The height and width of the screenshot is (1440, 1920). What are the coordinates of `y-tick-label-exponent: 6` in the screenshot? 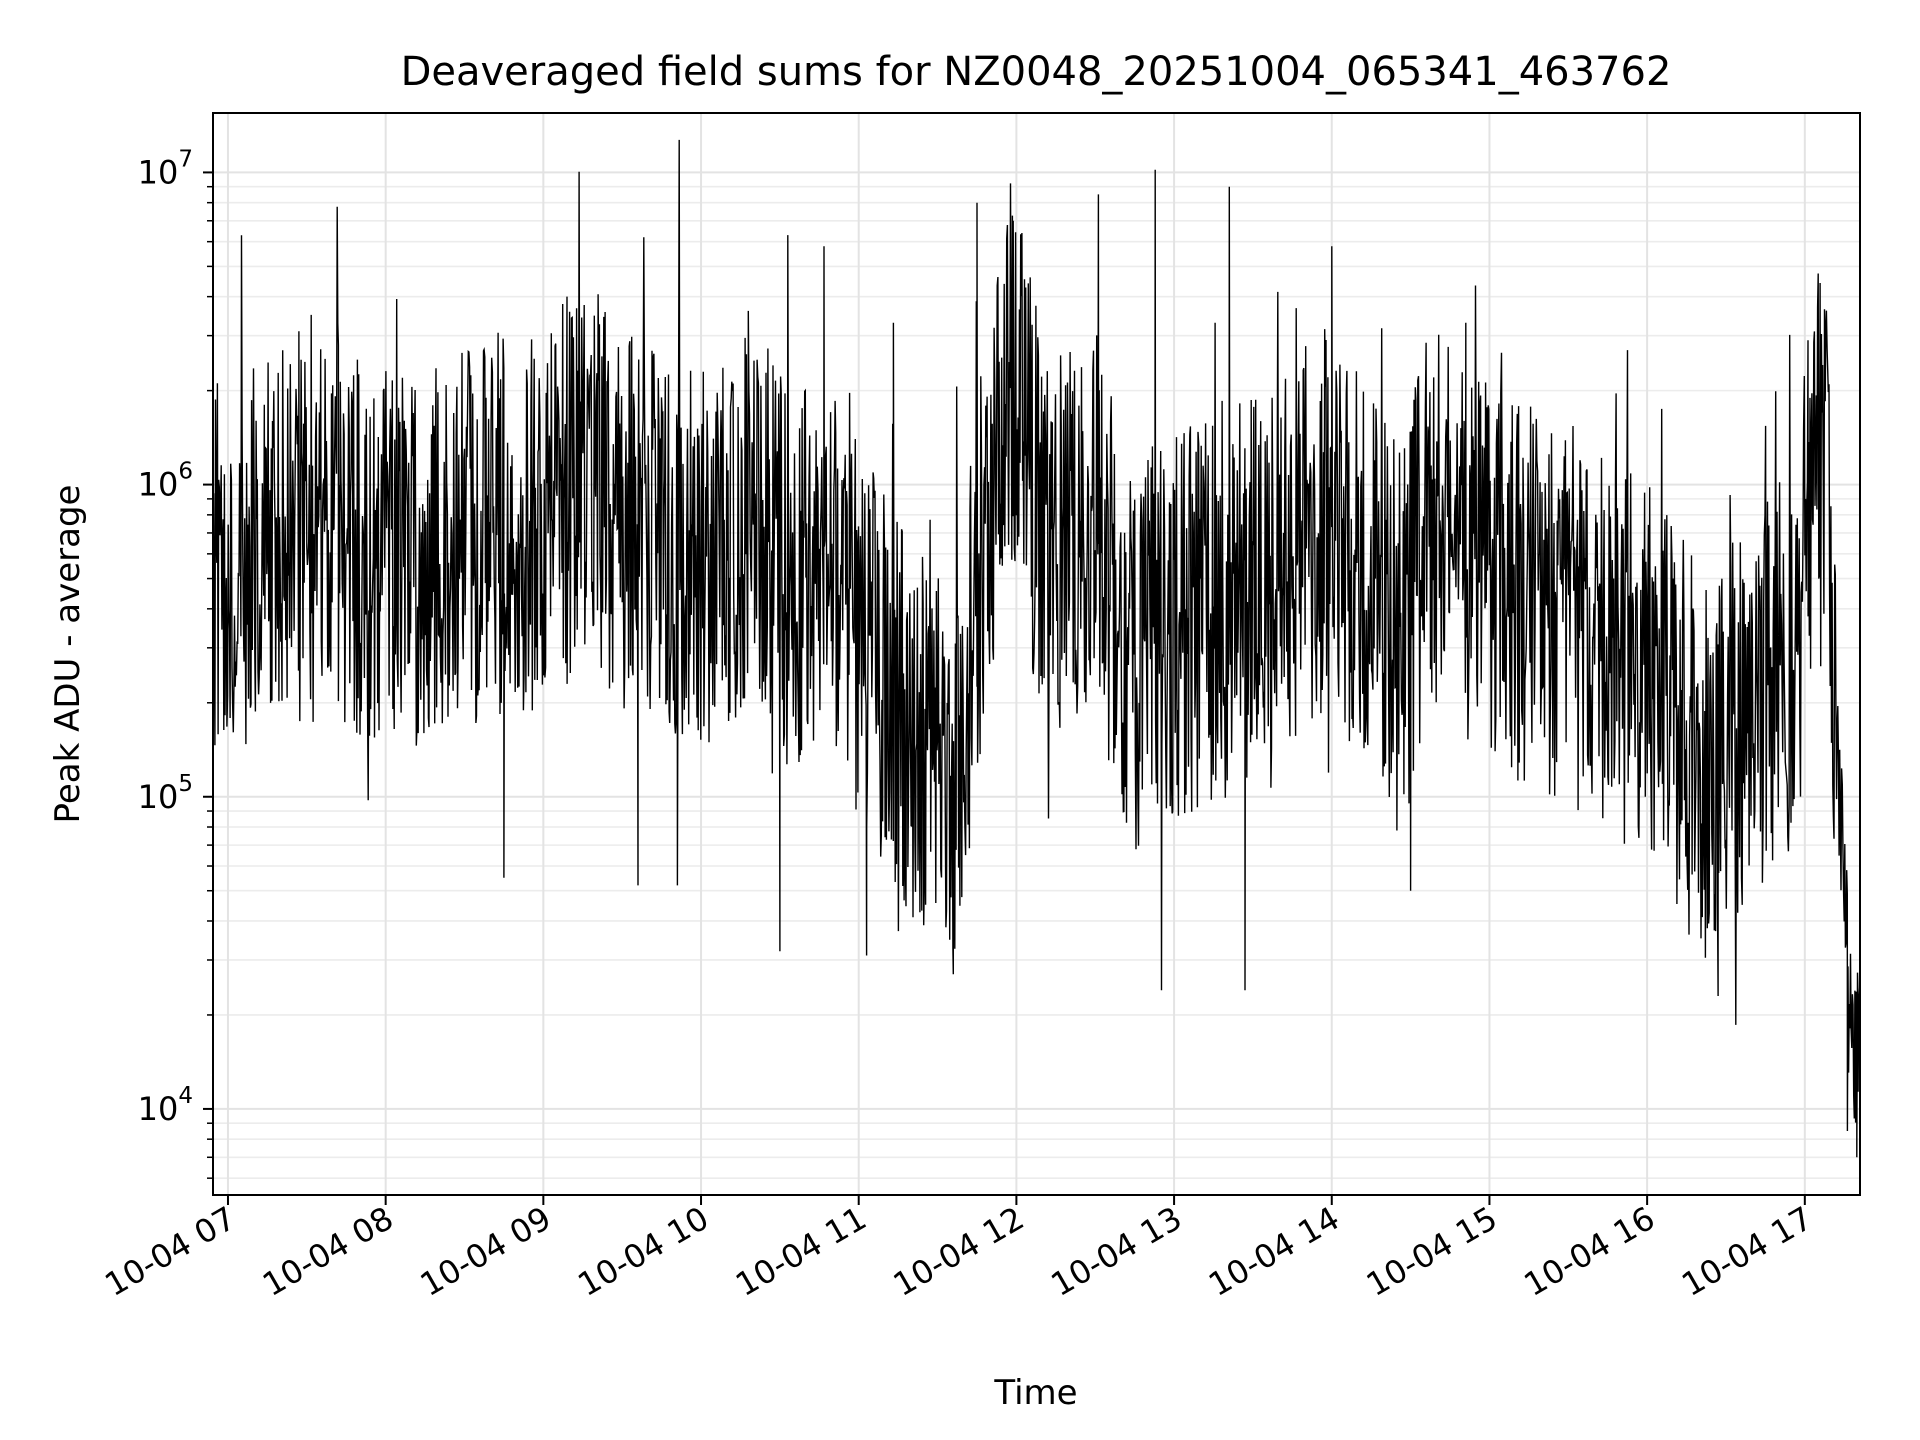 It's located at (185, 472).